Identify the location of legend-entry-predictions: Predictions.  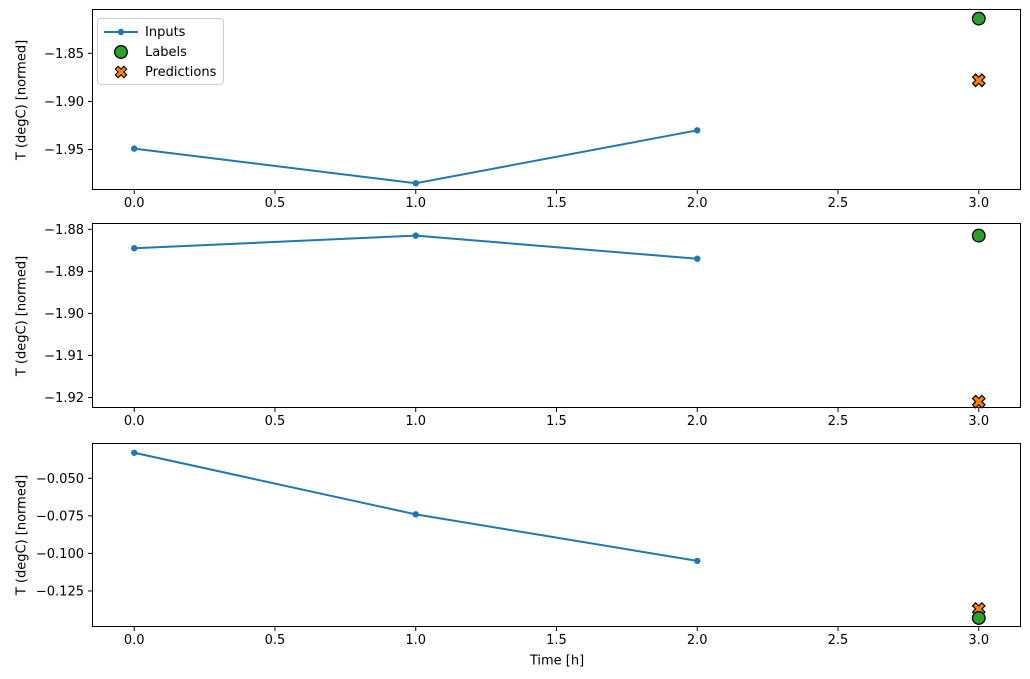
(163, 72).